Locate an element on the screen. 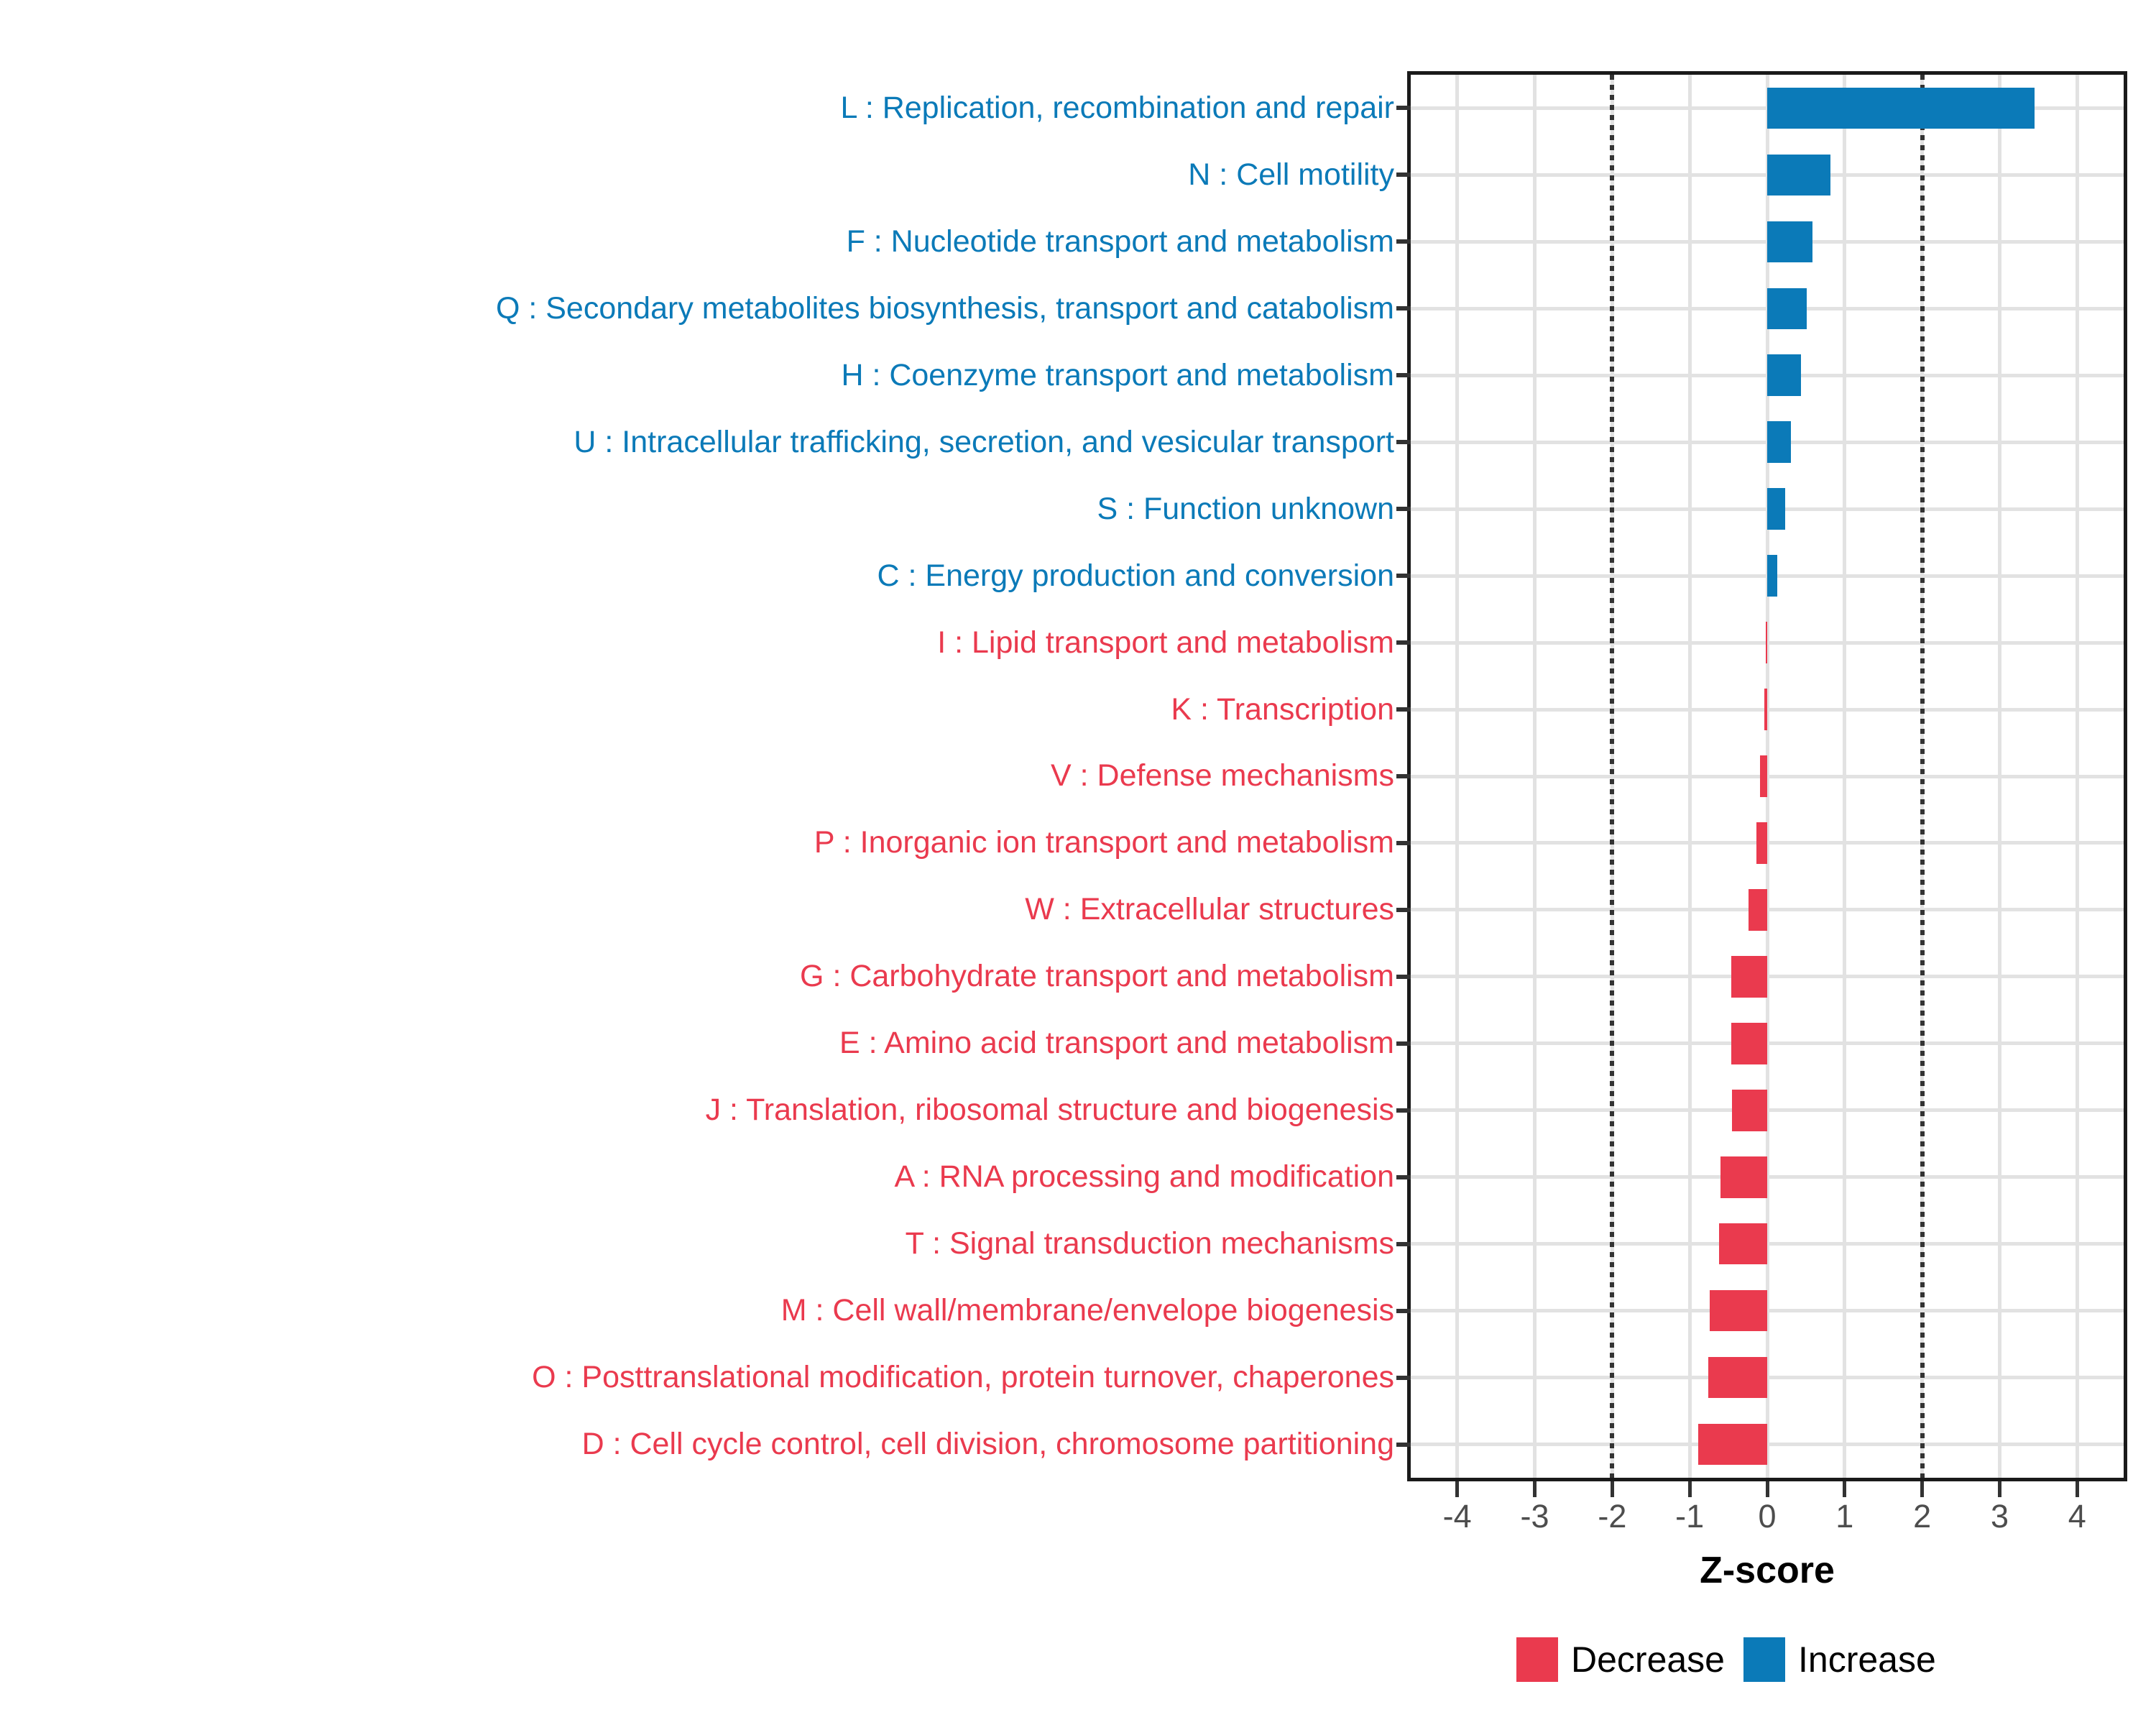  category-label-row: T : Signal transduction mechanisms is located at coordinates (703, 1243).